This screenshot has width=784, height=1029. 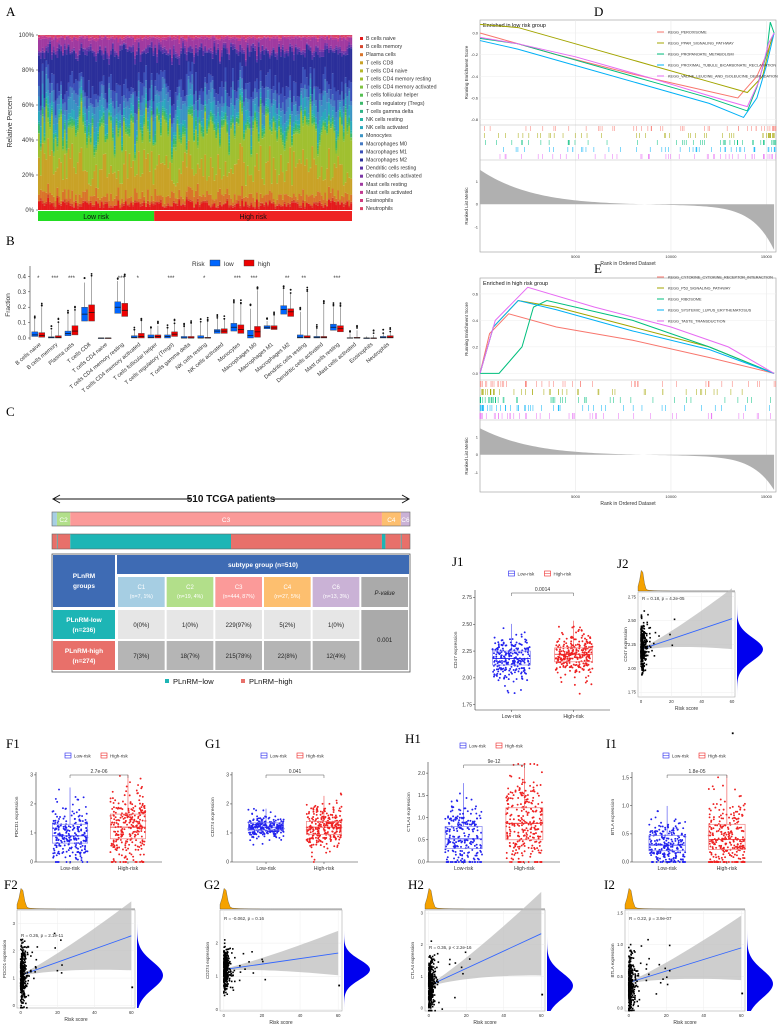 I want to click on box, so click(x=151, y=336).